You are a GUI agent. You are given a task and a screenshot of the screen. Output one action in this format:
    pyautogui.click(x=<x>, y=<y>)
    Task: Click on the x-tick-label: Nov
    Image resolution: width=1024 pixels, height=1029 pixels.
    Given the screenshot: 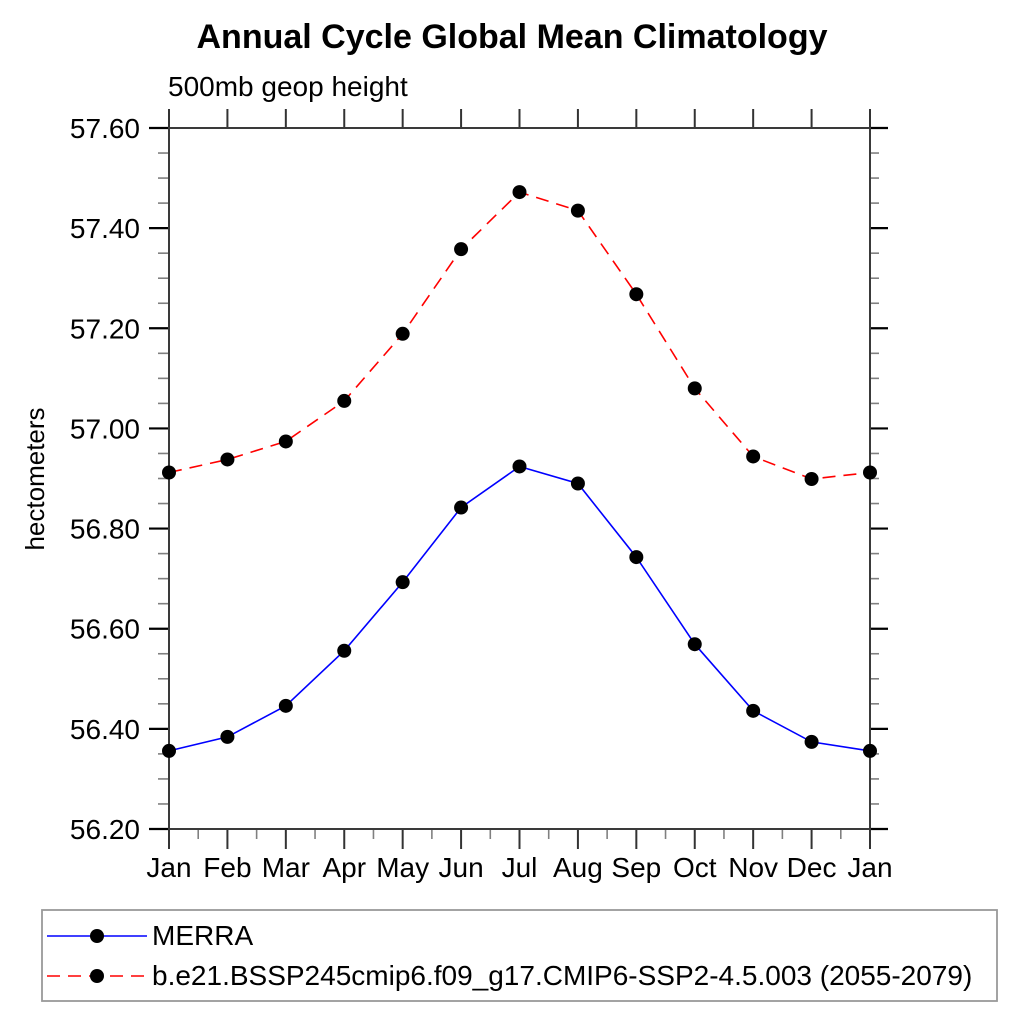 What is the action you would take?
    pyautogui.click(x=753, y=867)
    